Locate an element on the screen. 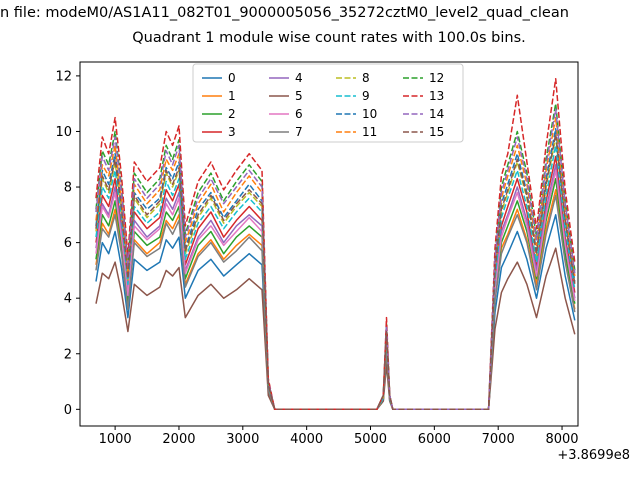 This screenshot has width=640, height=480. legend-label-14: 14 is located at coordinates (436, 114).